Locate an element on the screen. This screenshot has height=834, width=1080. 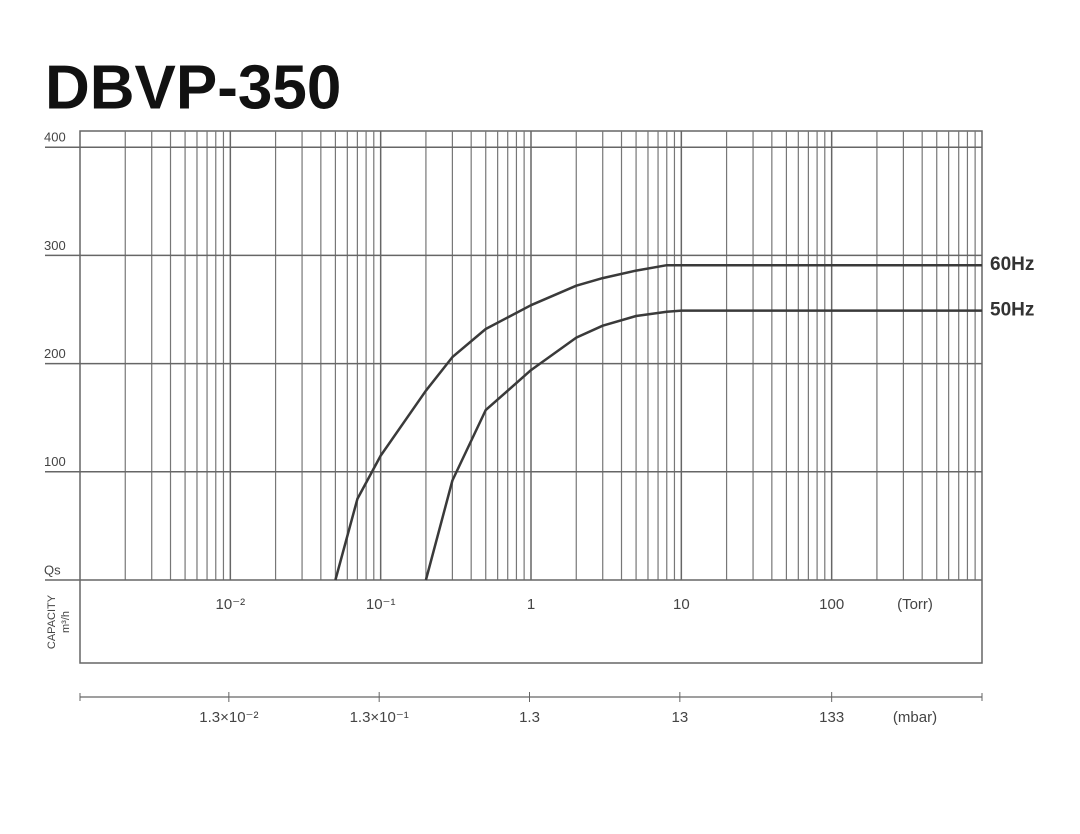
x2-tick-label: 1.3×10⁻² is located at coordinates (228, 717).